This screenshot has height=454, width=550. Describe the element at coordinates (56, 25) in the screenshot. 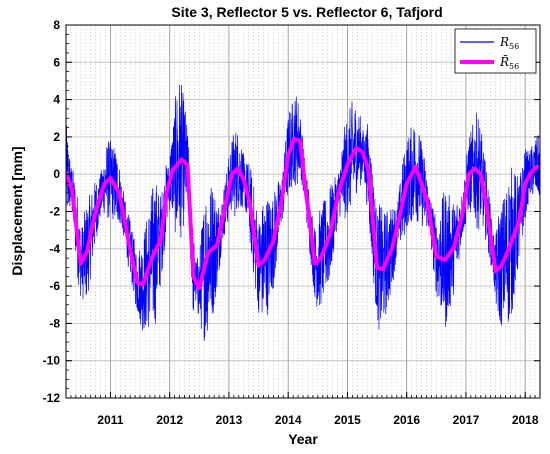

I see `y-tick-label-10: 8` at that location.